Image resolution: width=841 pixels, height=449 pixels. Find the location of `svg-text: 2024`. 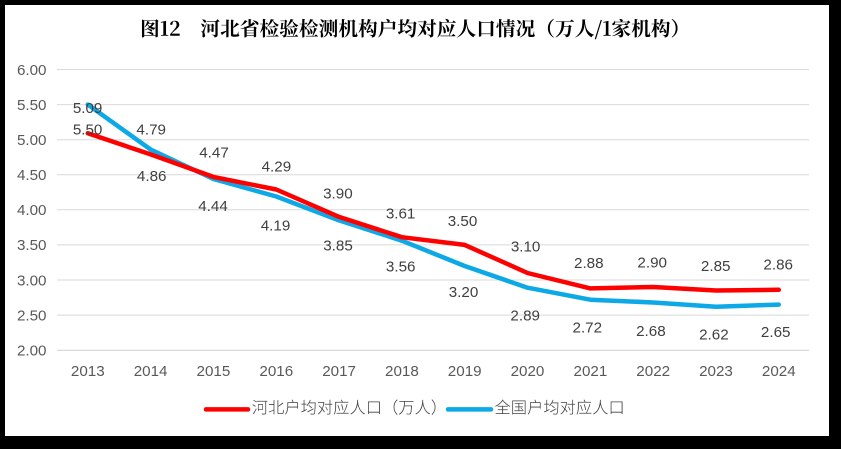

svg-text: 2024 is located at coordinates (779, 371).